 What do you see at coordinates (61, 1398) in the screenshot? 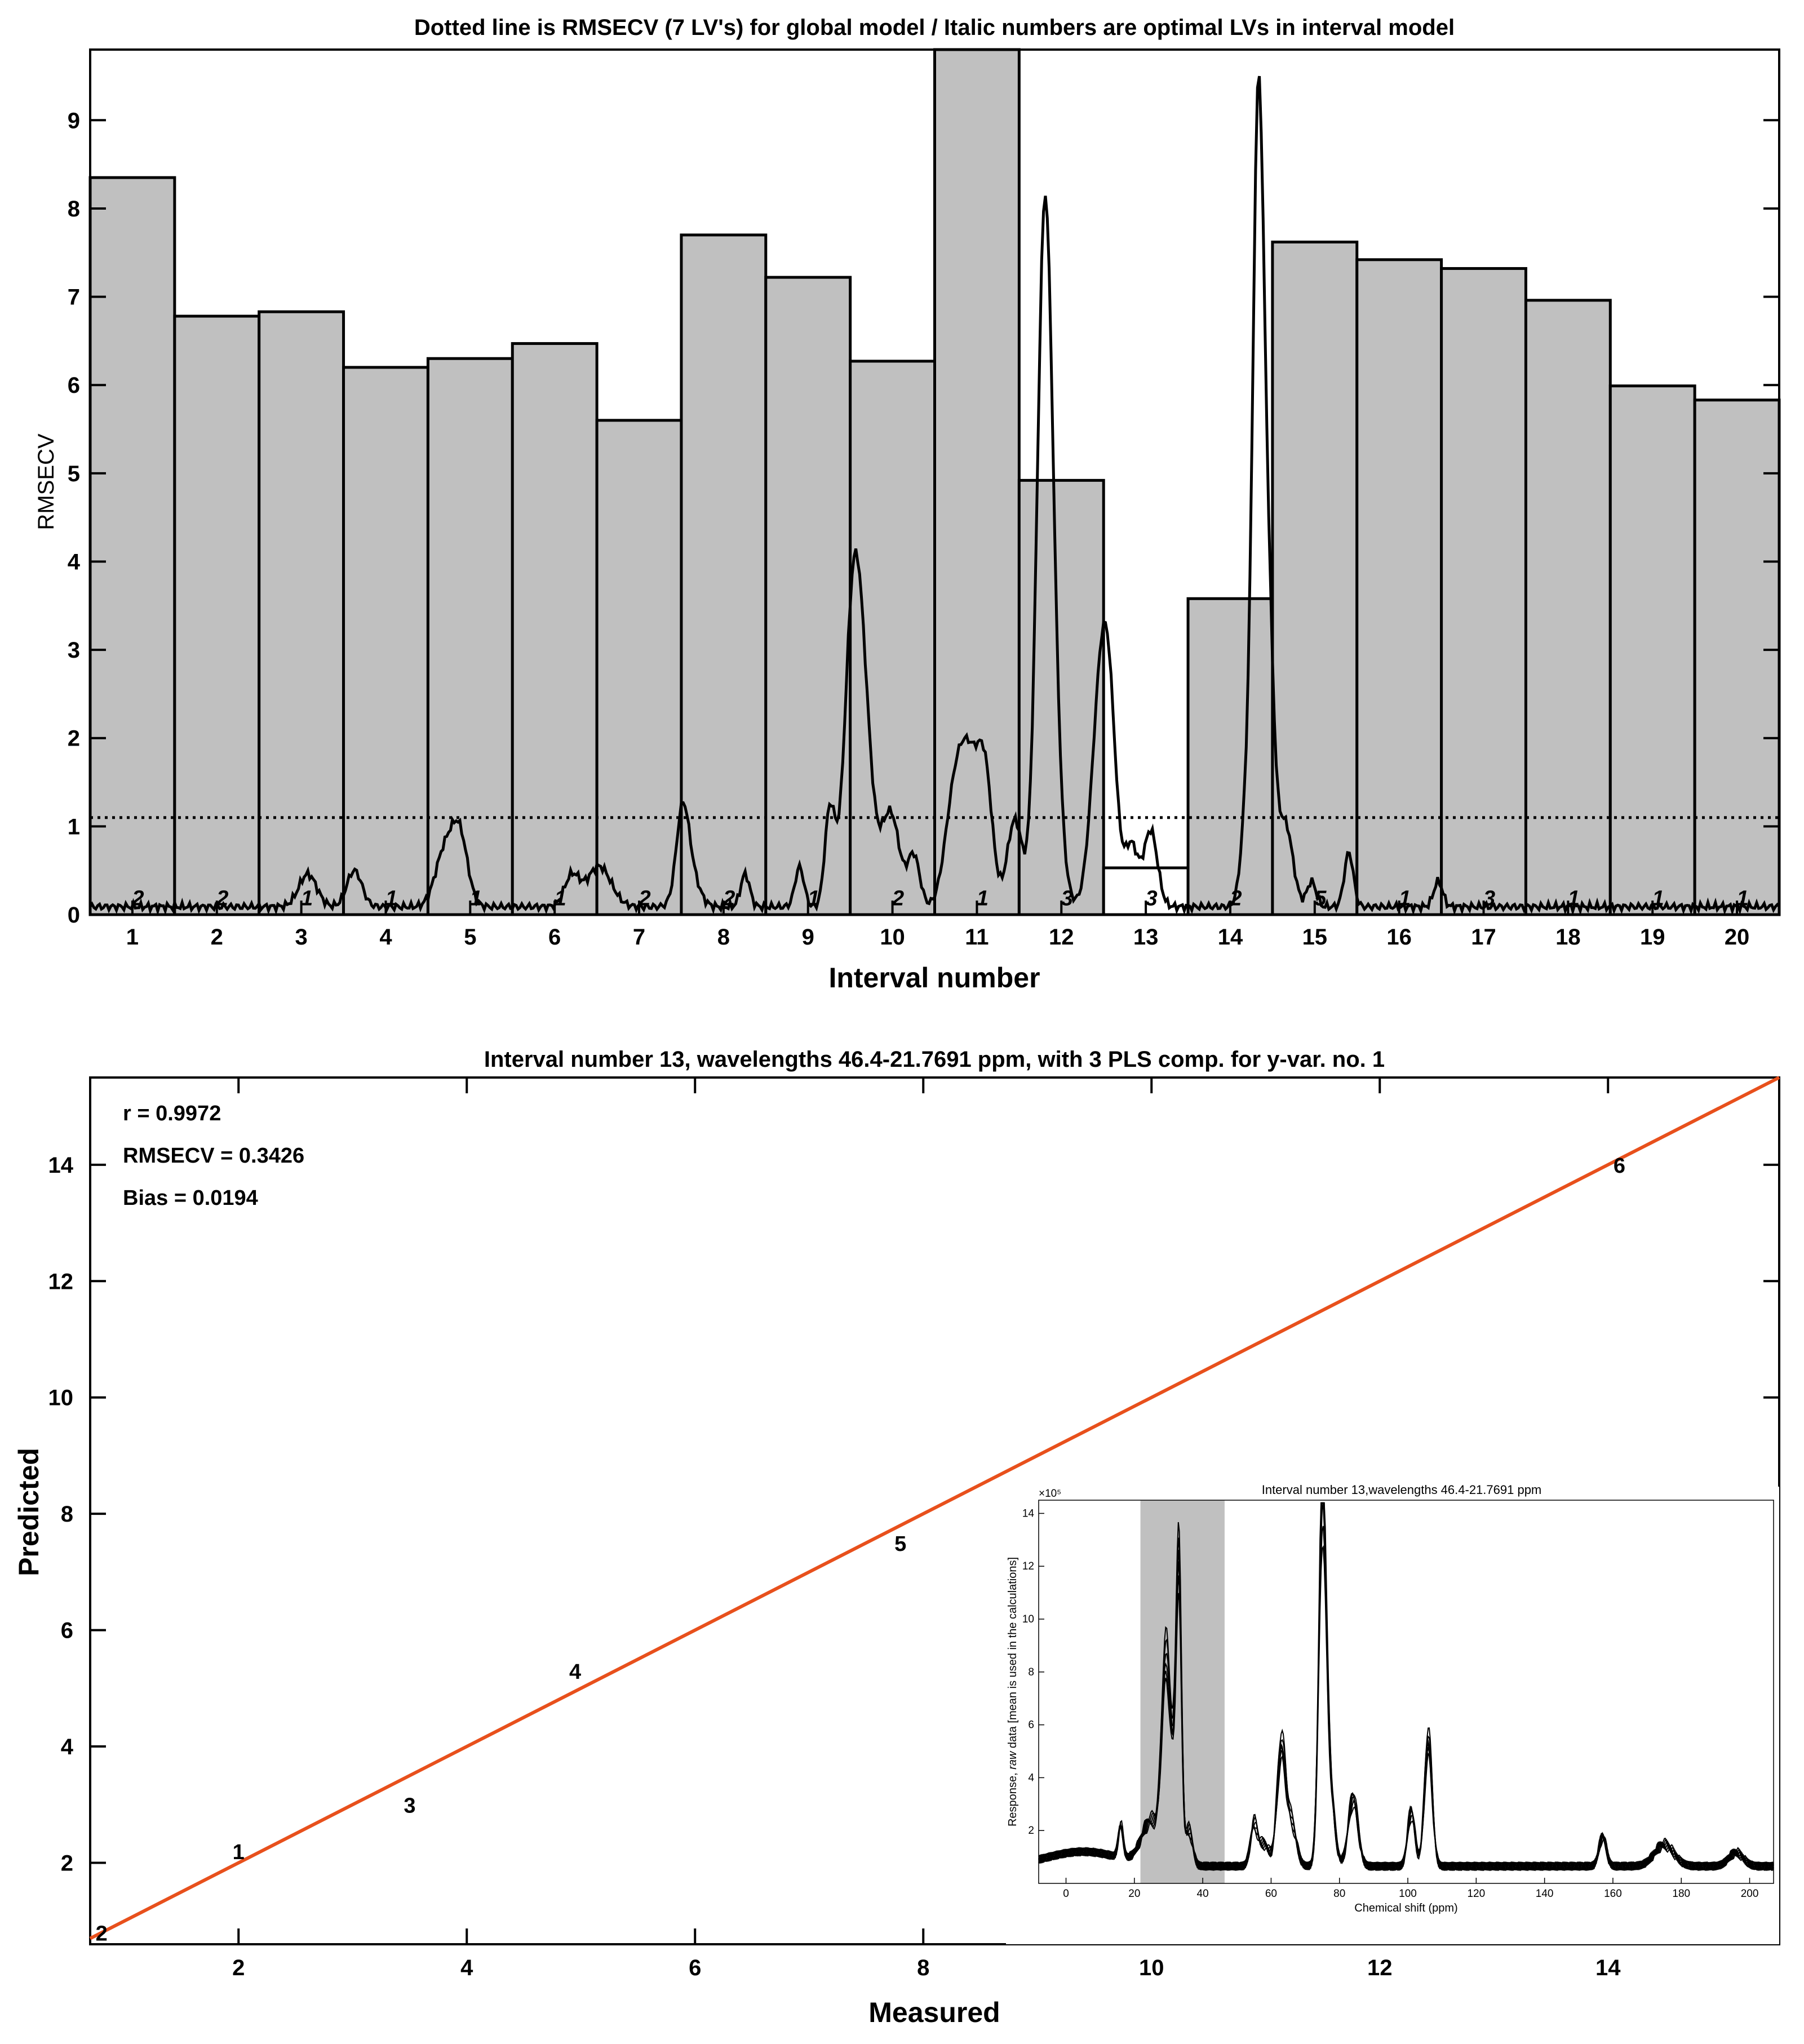
I see `bottom-y-tick-label: 10` at bounding box center [61, 1398].